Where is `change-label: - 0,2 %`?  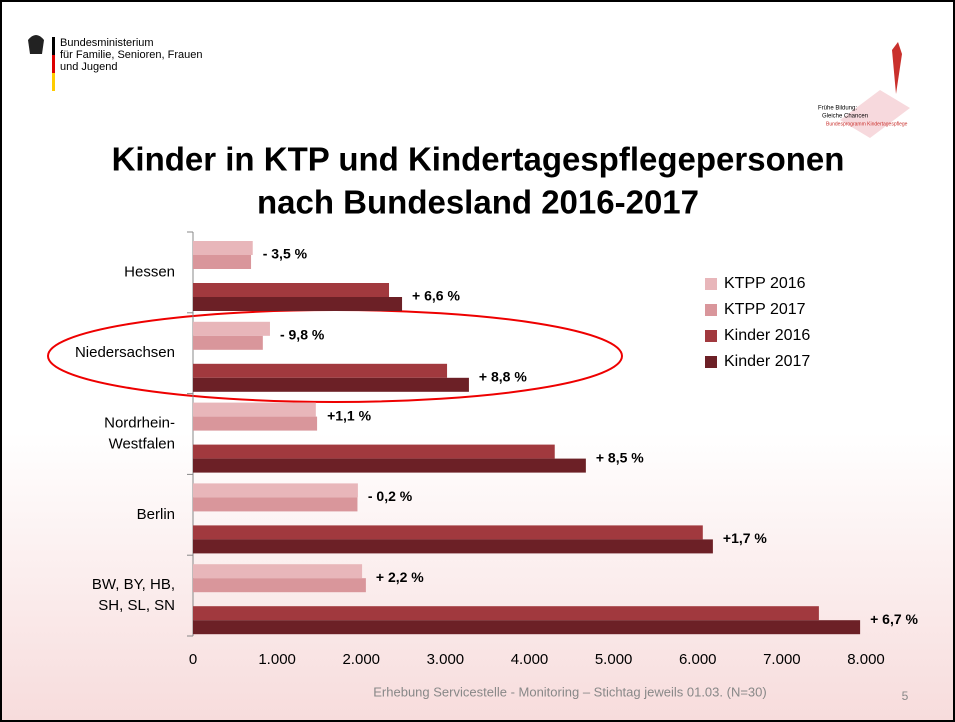 change-label: - 0,2 % is located at coordinates (390, 496).